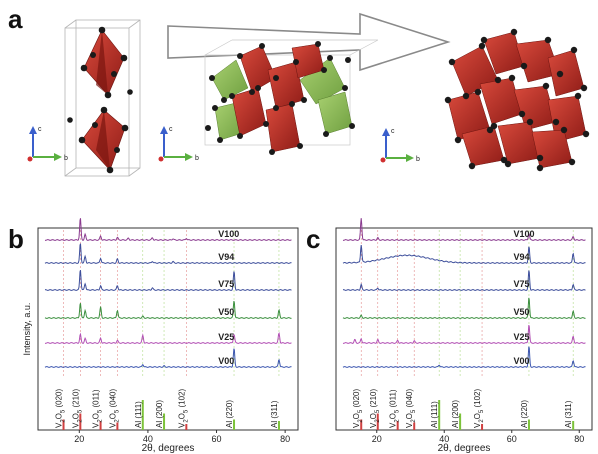 Image resolution: width=598 pixels, height=454 pixels. Describe the element at coordinates (66, 158) in the screenshot. I see `axis-b-label-1: b` at that location.